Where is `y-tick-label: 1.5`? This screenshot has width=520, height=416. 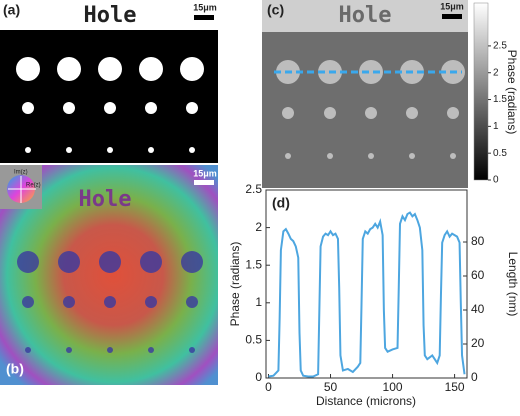
y-tick-label: 1.5 is located at coordinates (253, 264).